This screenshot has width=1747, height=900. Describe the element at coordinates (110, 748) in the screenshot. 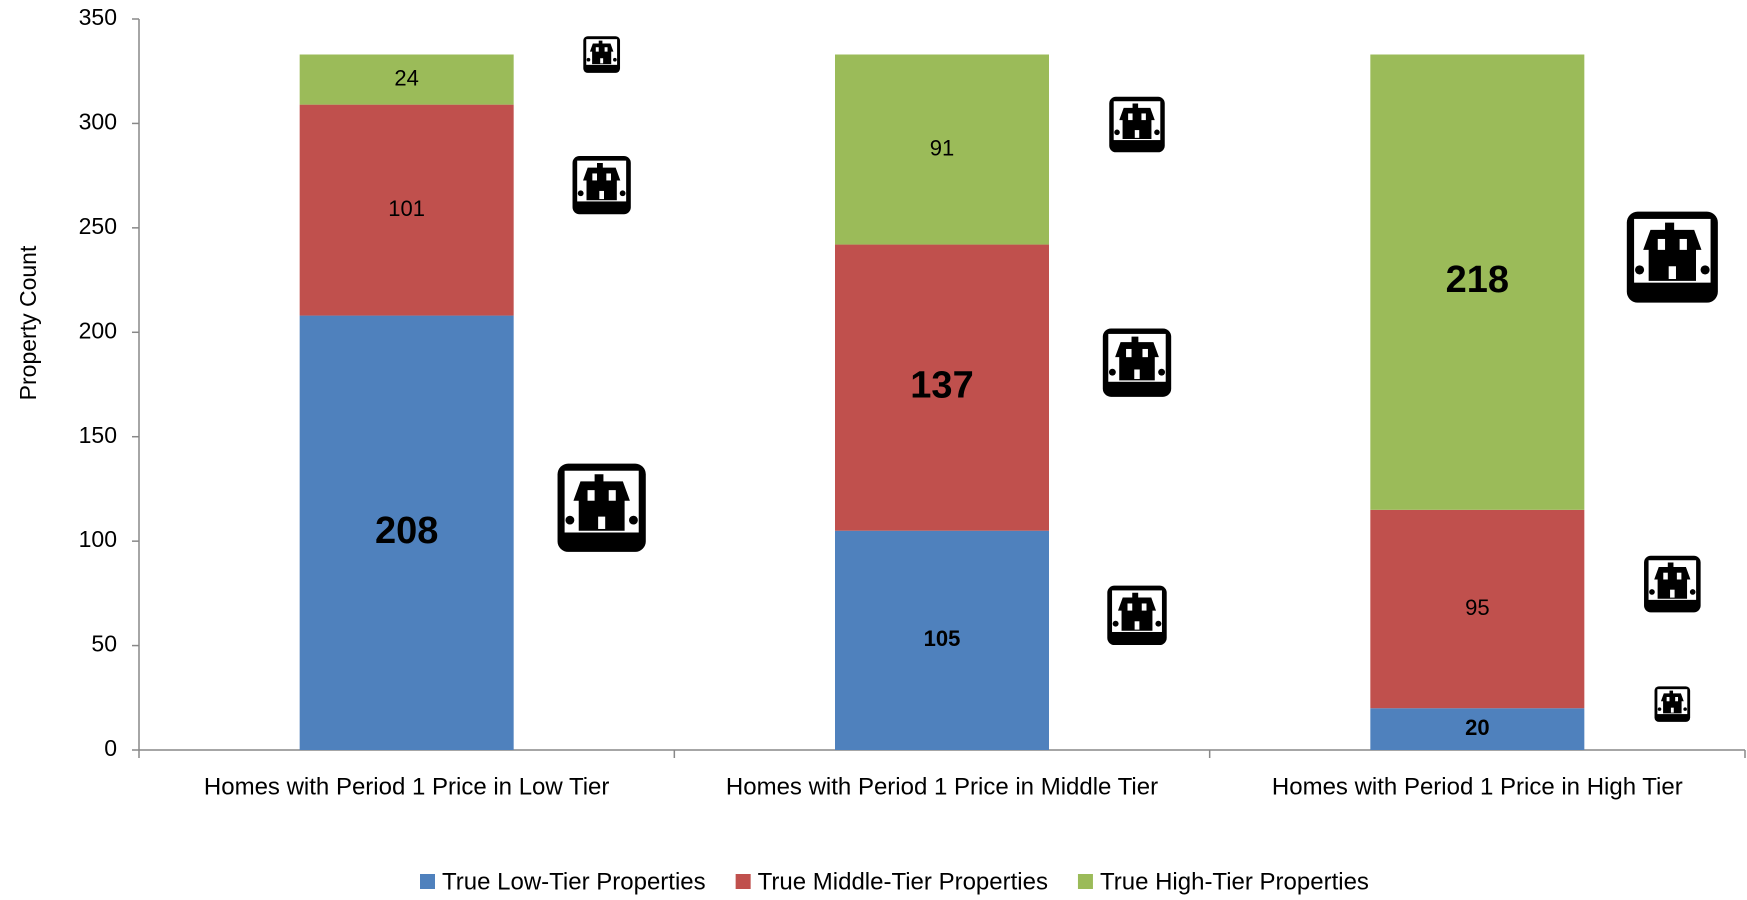

I see `y-tick-label: 0` at that location.